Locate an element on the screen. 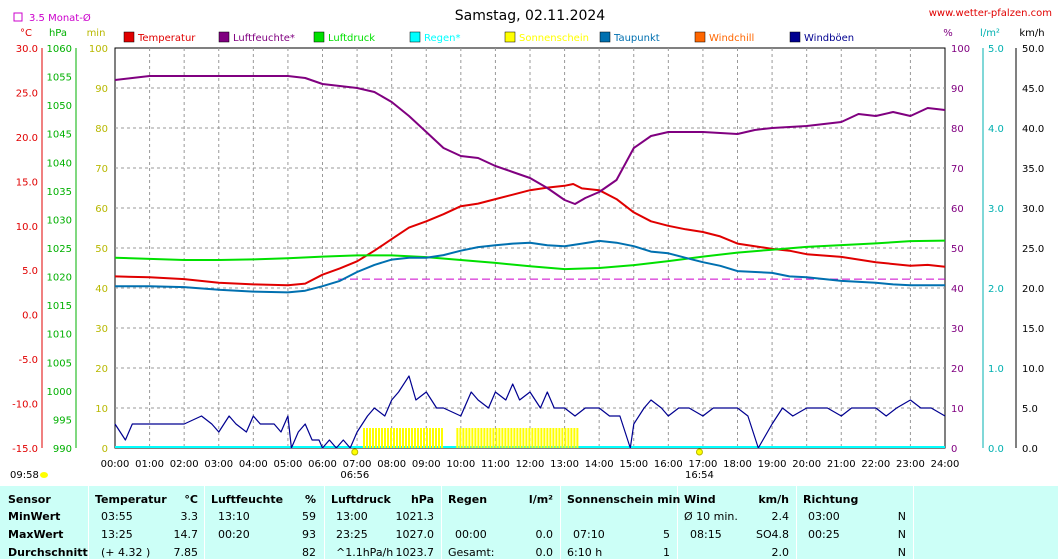 This screenshot has height=559, width=1058. stats-row-label: Durchschnitt is located at coordinates (48, 552).